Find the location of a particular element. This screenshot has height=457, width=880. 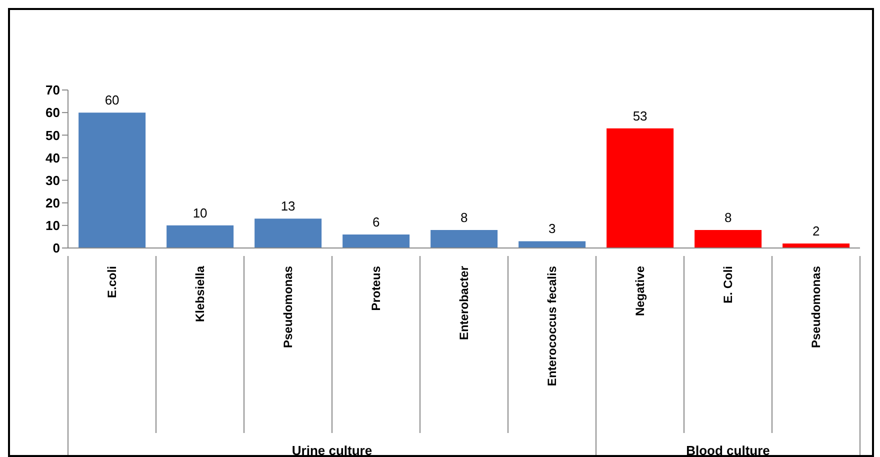

data-label: 3 is located at coordinates (552, 228).